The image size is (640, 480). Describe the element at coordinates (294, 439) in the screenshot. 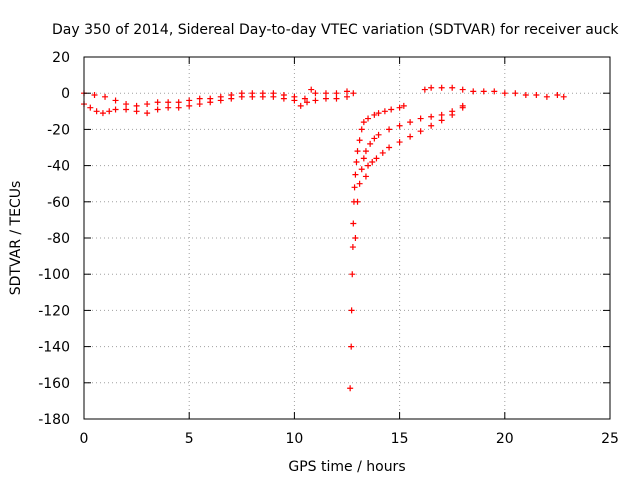

I see `x-tick-label: 10` at that location.